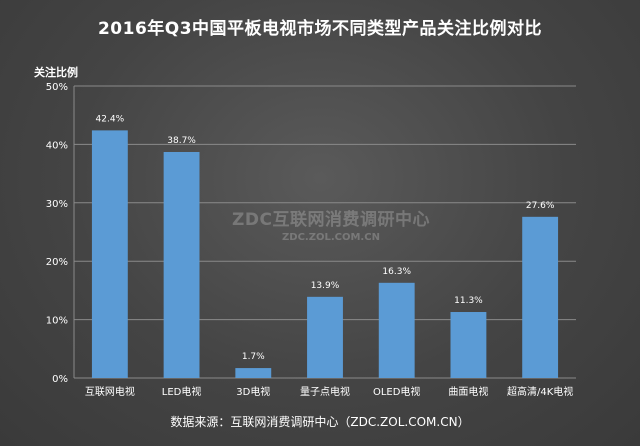 Image resolution: width=640 pixels, height=446 pixels. Describe the element at coordinates (181, 141) in the screenshot. I see `data-label: 38.7%` at that location.